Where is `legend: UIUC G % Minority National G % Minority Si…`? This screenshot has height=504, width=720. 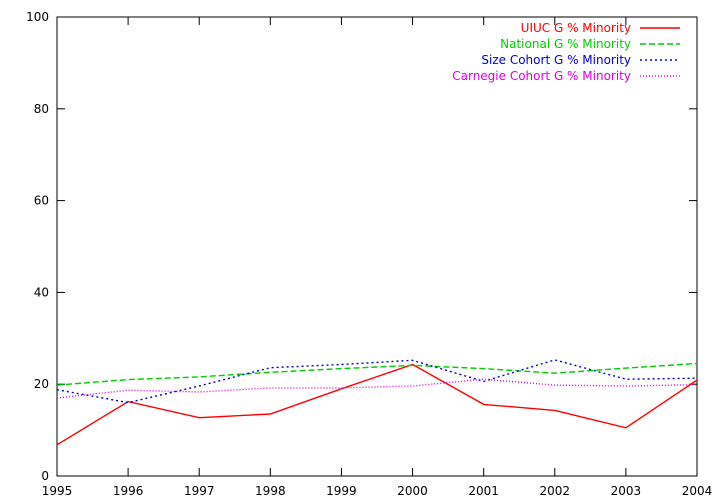 legend: UIUC G % Minority National G % Minority Si… is located at coordinates (566, 52).